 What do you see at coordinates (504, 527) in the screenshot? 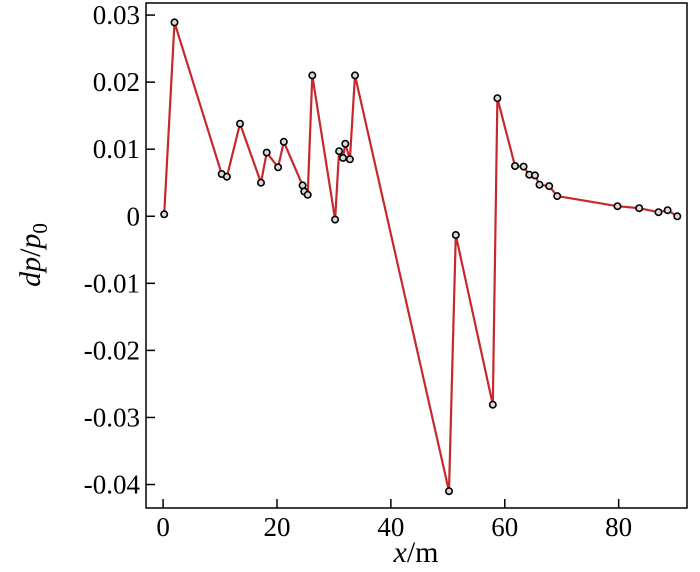
I see `x-tick-label: 60` at bounding box center [504, 527].